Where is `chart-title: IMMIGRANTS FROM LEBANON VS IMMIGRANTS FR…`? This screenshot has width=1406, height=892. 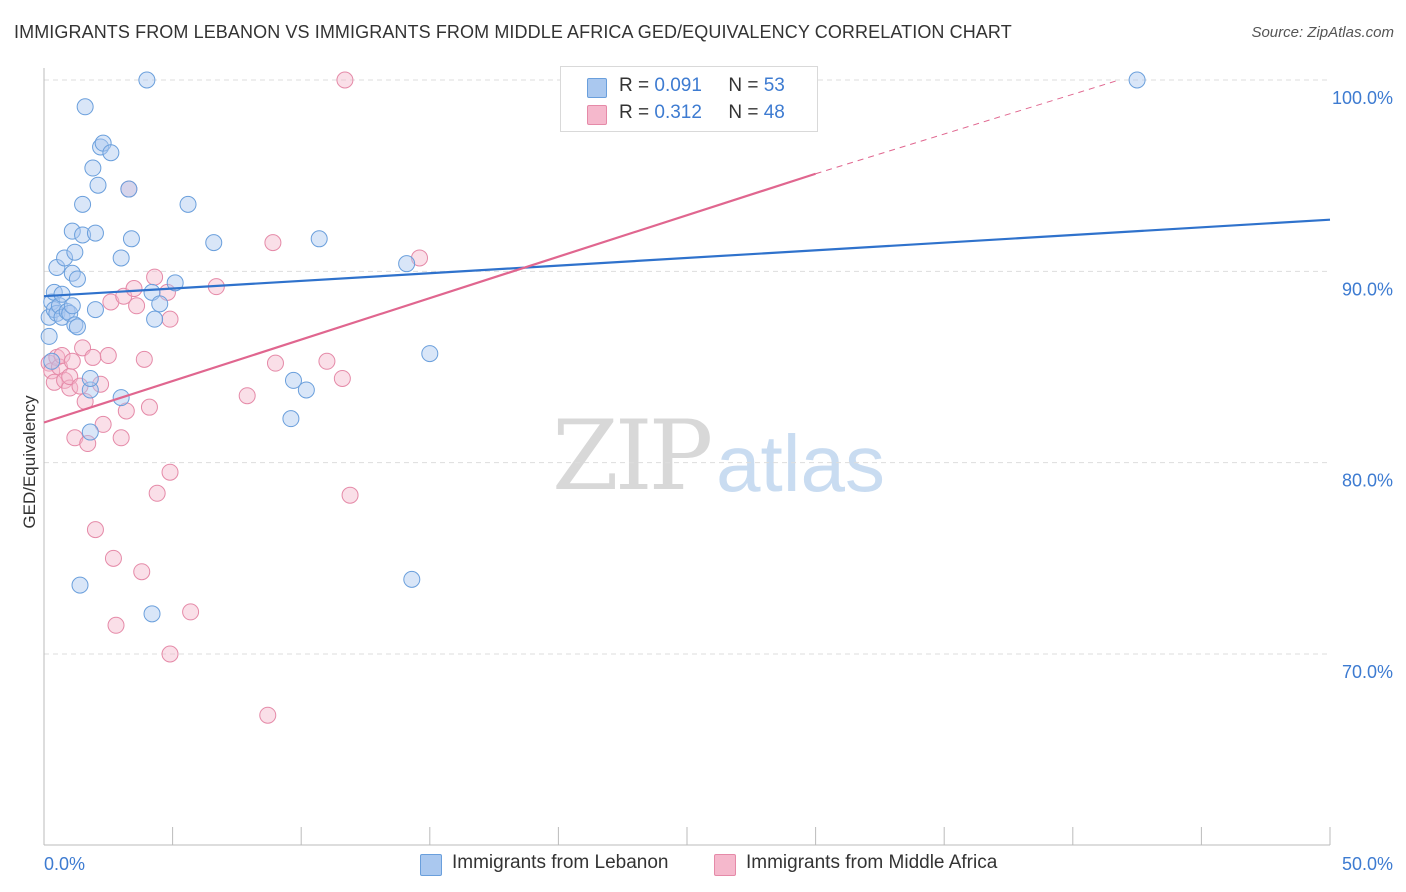 chart-title: IMMIGRANTS FROM LEBANON VS IMMIGRANTS FR… is located at coordinates (513, 32).